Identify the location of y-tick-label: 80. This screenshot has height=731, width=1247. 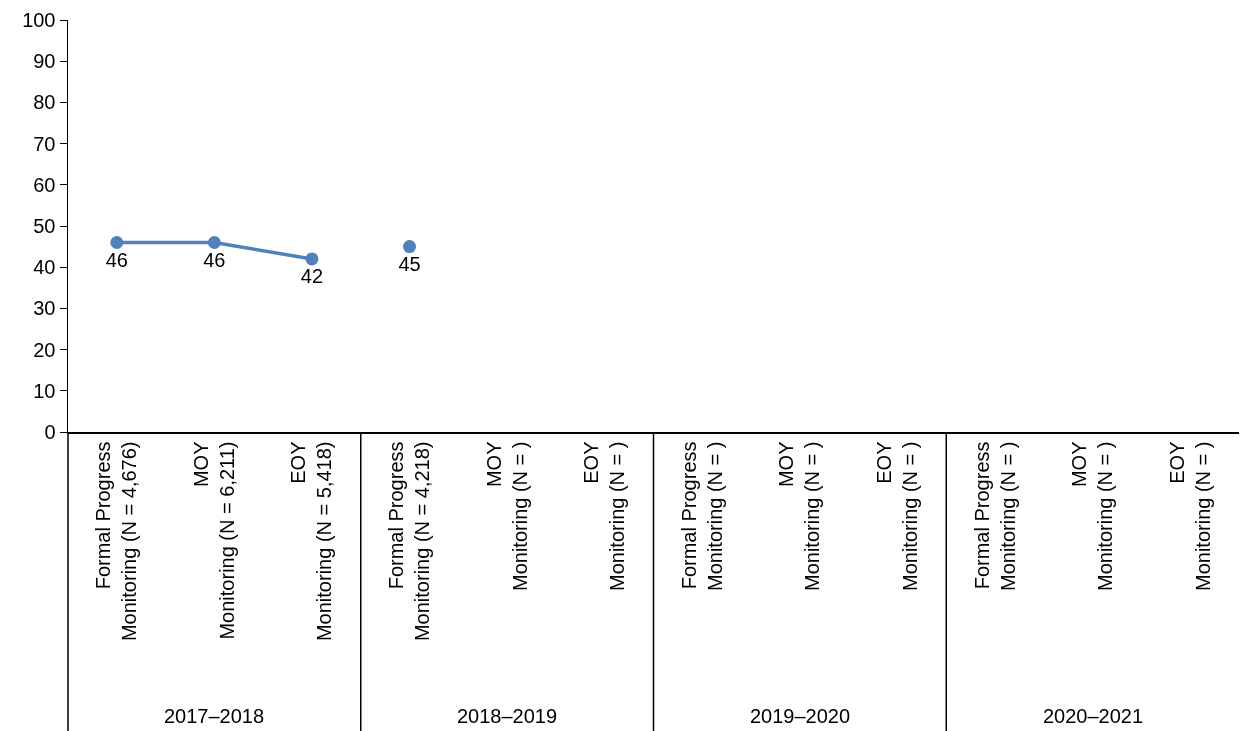
(44, 102).